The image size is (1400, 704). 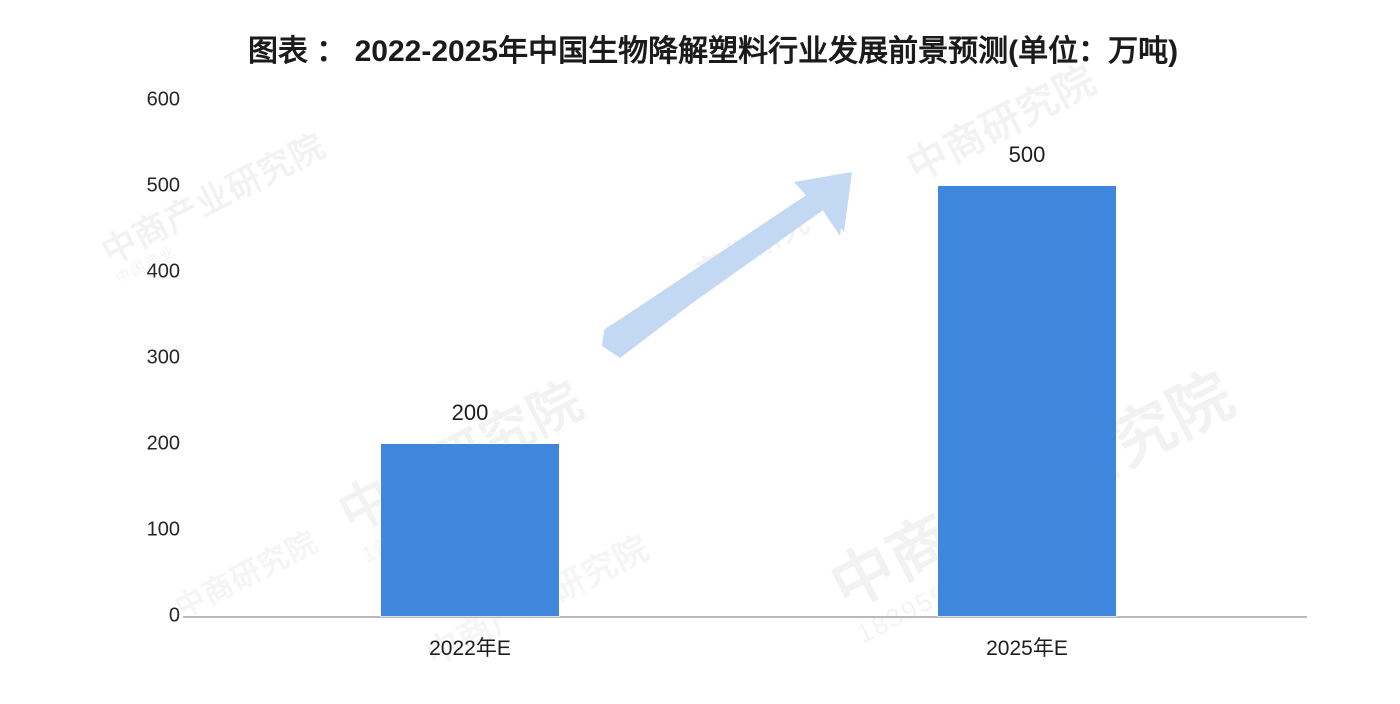 I want to click on page-title: 图表 ： 2022-2025年中国生物降解塑料行业发展前景预测(单位：万吨), so click(x=713, y=51).